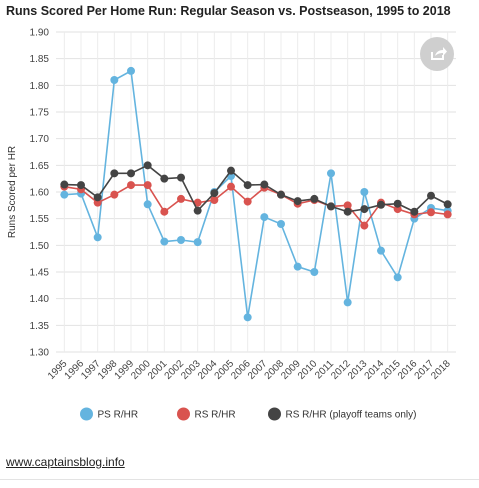  I want to click on y-tick-label: 1.90, so click(40, 33).